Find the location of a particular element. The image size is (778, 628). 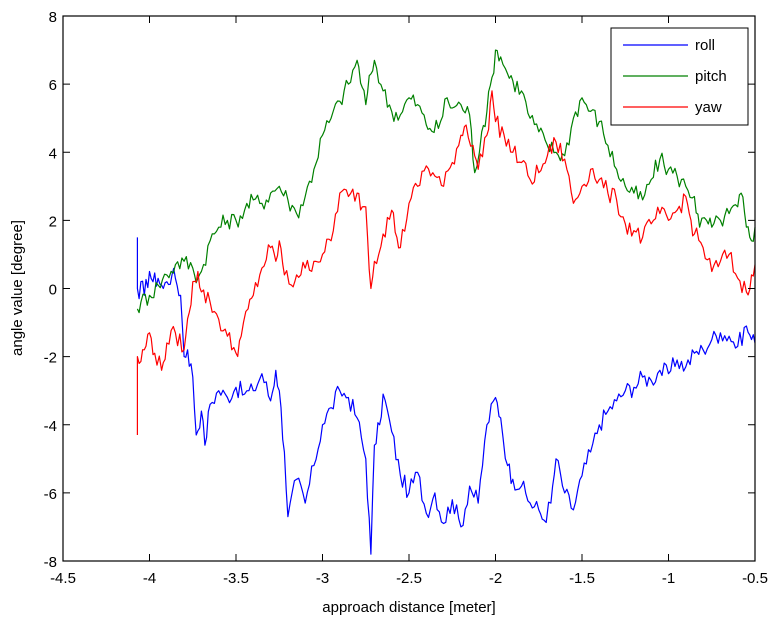

y-tick-label: -4 is located at coordinates (50, 426).